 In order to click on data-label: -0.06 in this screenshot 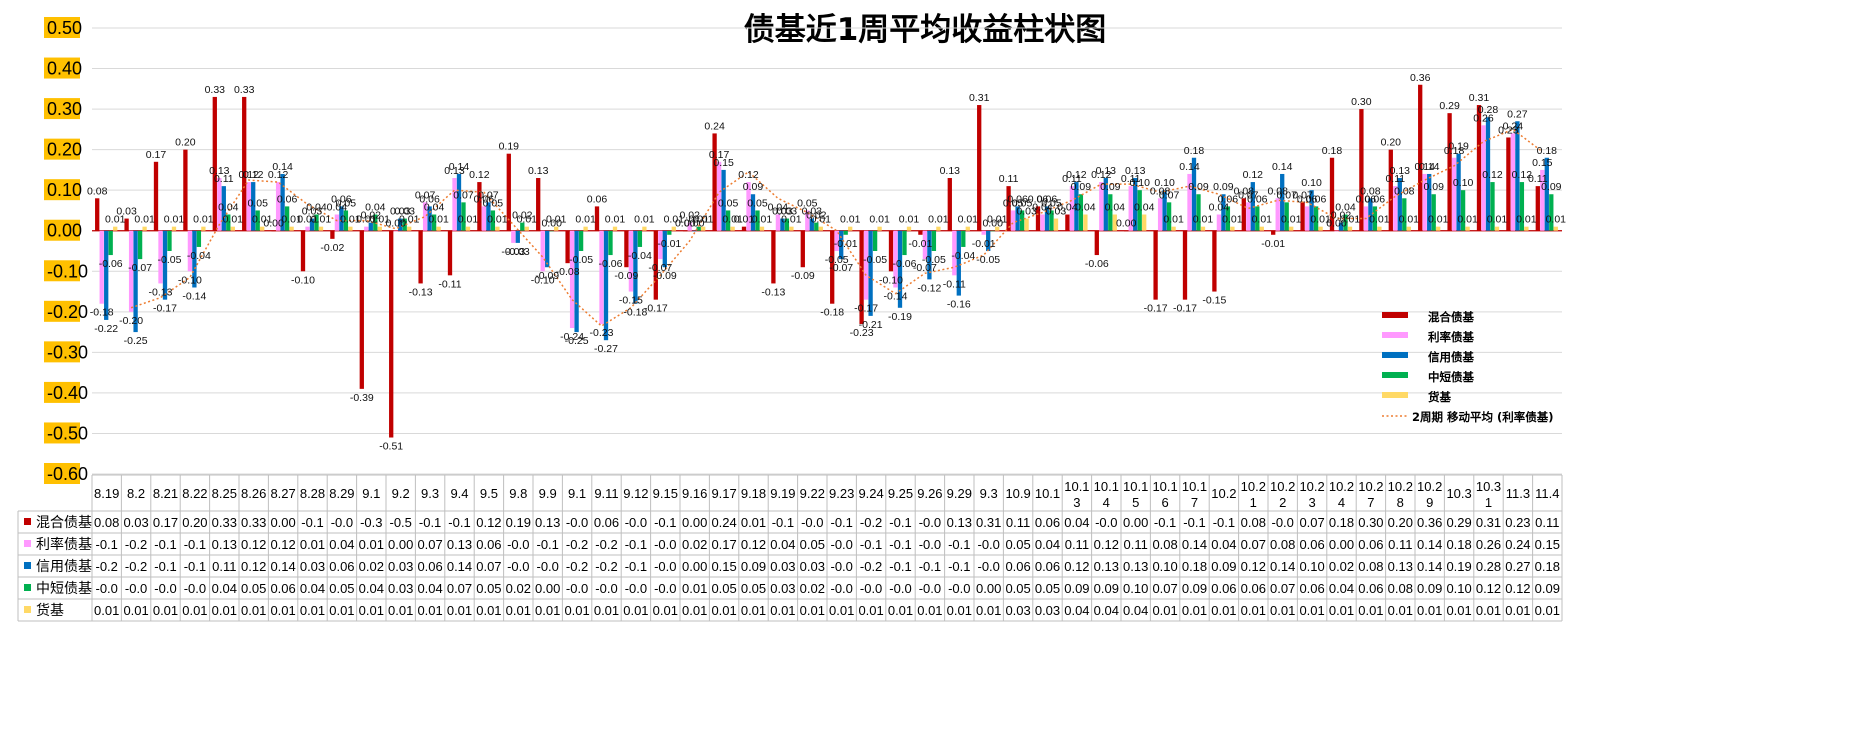, I will do `click(111, 264)`.